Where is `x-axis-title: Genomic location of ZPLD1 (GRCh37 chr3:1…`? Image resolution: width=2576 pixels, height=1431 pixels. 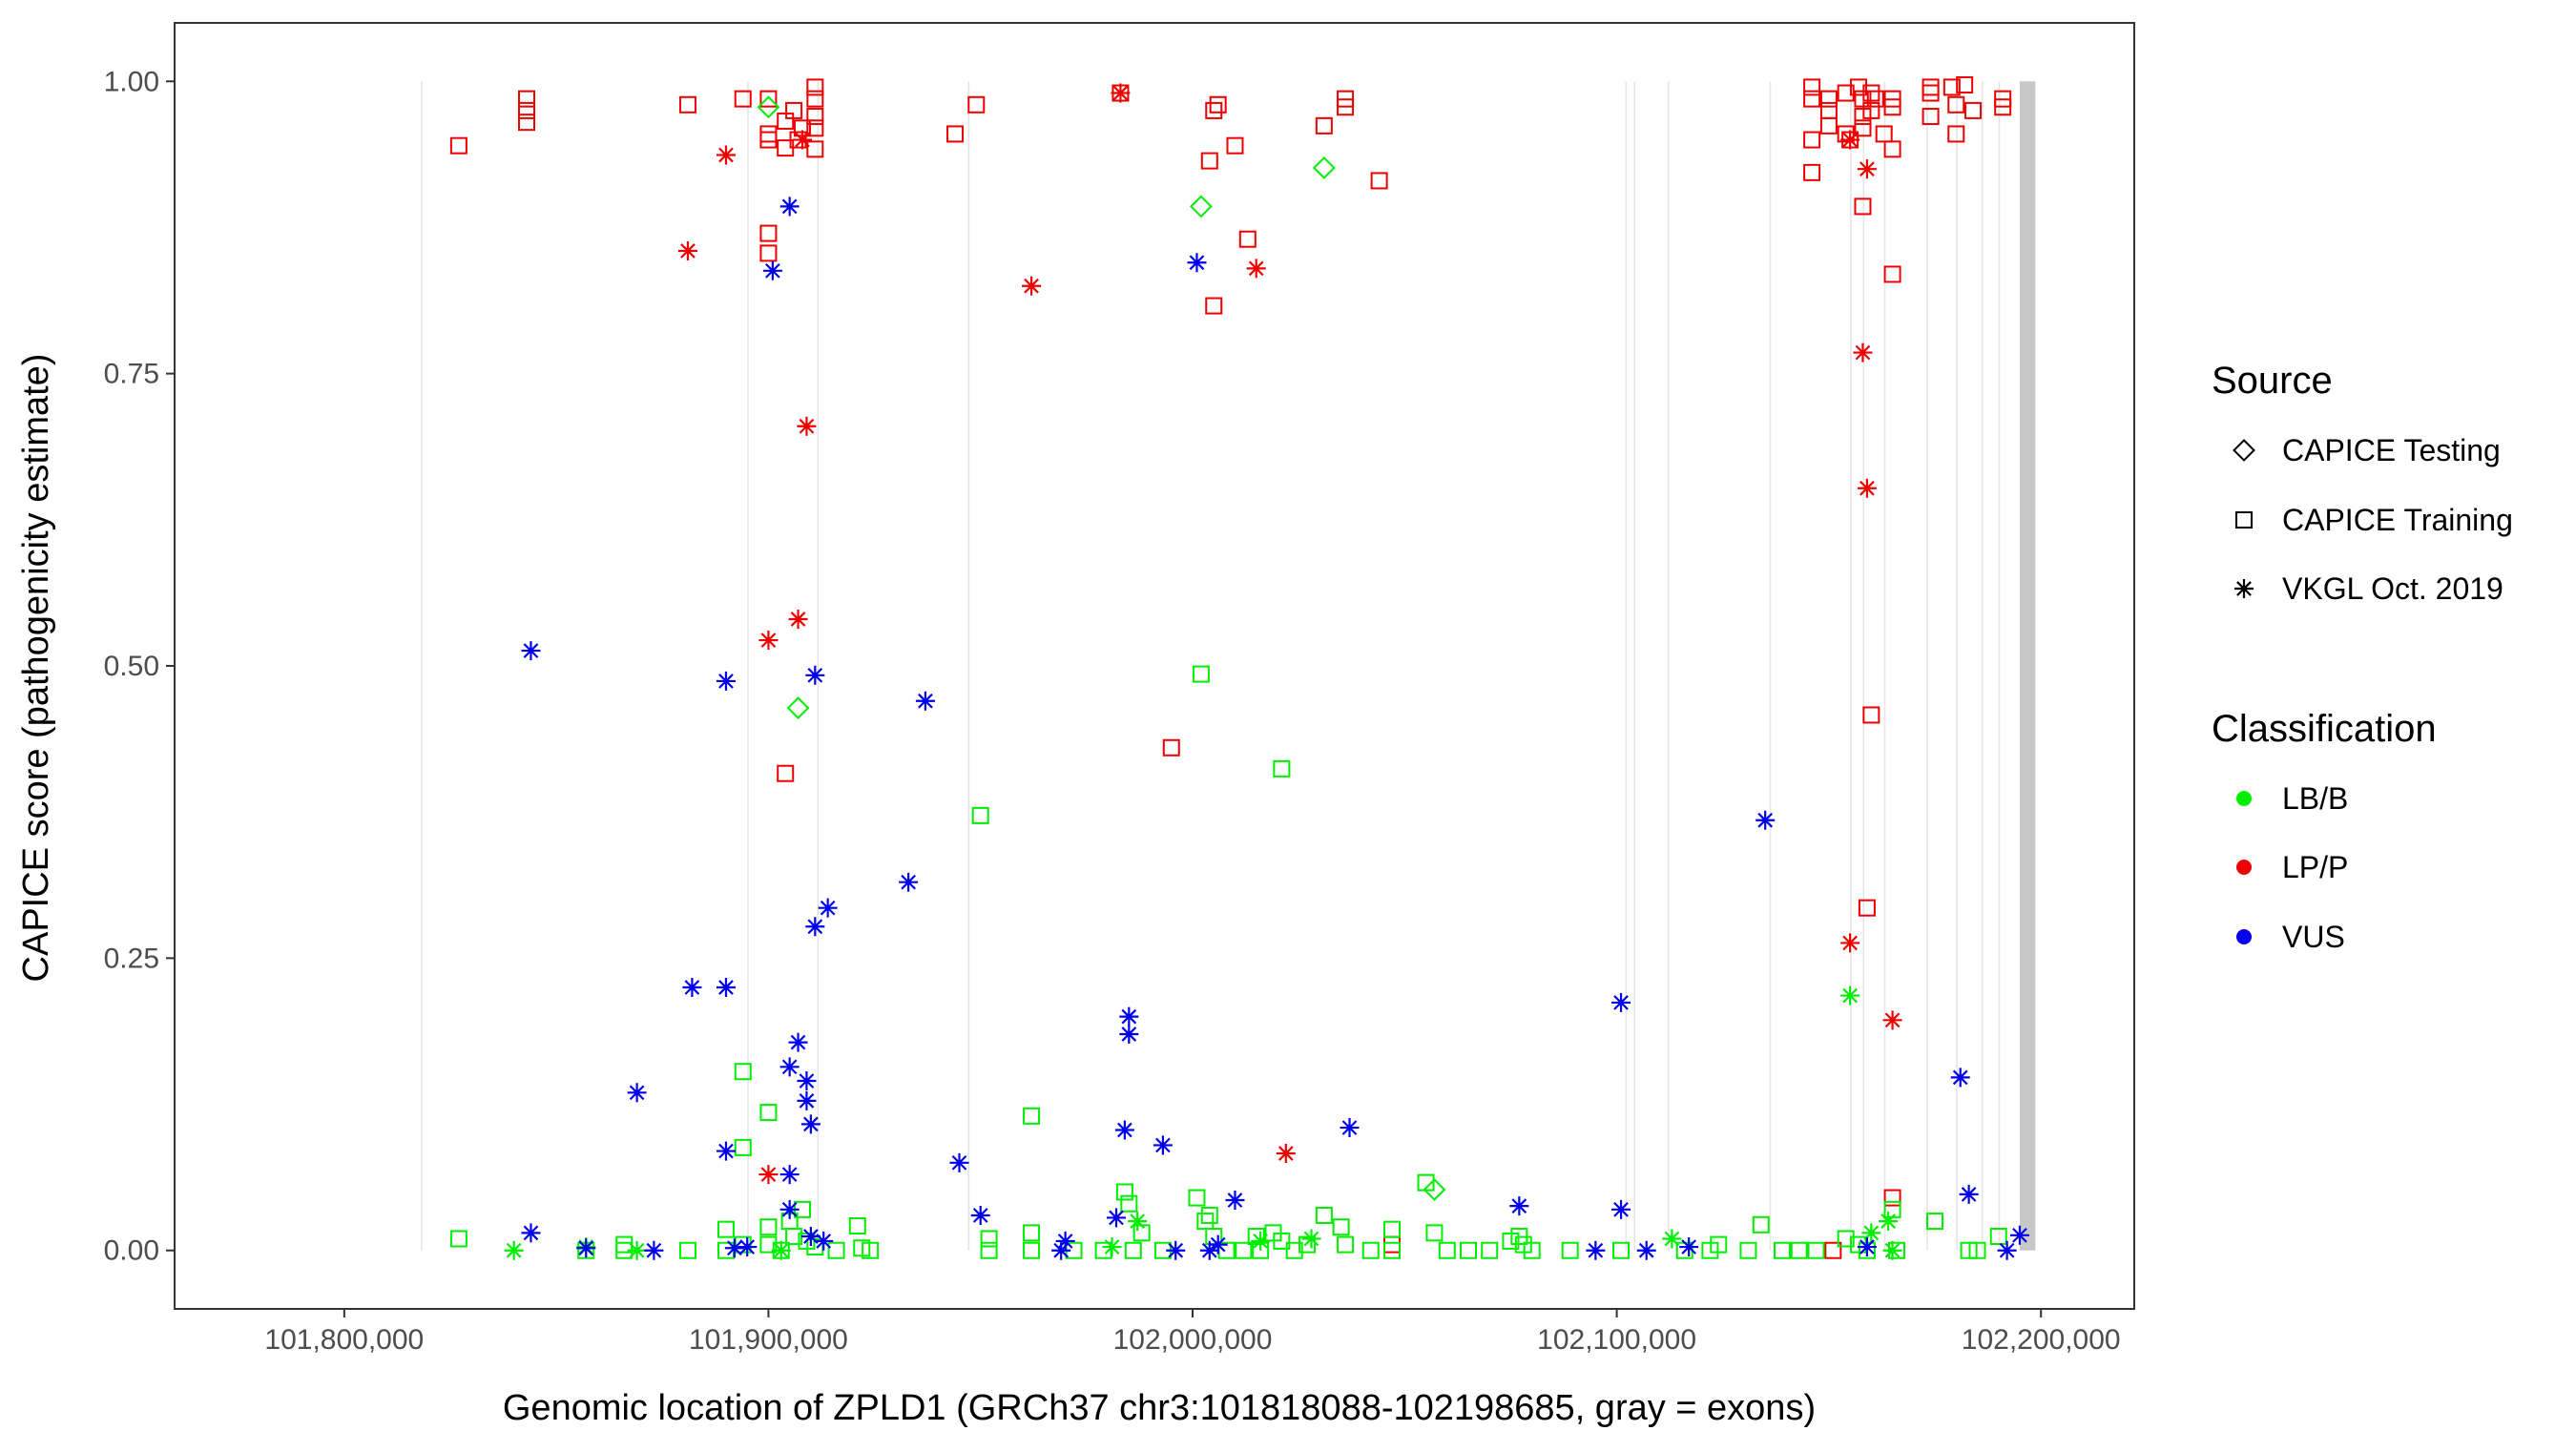
x-axis-title: Genomic location of ZPLD1 (GRCh37 chr3:1… is located at coordinates (1159, 1408).